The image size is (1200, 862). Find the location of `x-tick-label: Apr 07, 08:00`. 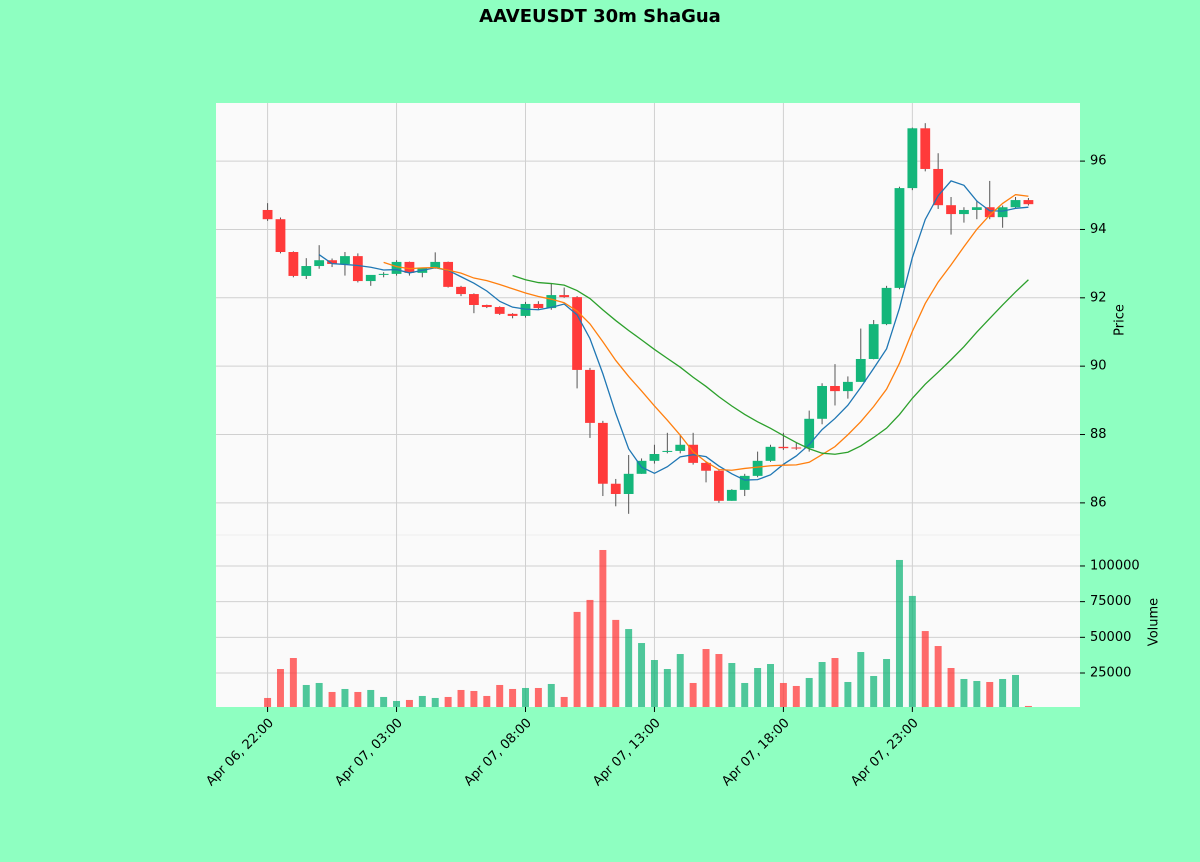

x-tick-label: Apr 07, 08:00 is located at coordinates (497, 752).